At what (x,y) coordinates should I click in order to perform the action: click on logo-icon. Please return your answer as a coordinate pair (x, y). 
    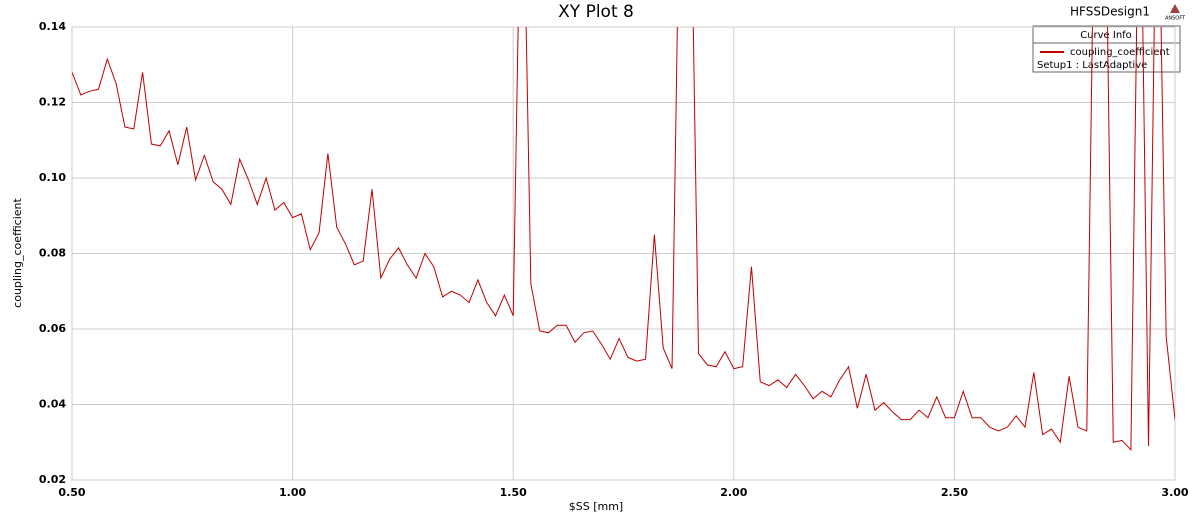
    Looking at the image, I should click on (1175, 8).